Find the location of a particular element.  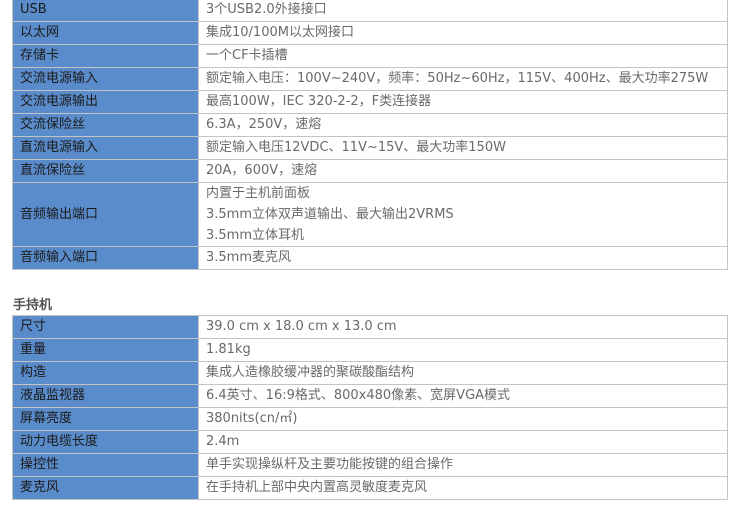

table-row: 屏幕亮度 380nits(cn/㎡) is located at coordinates (370, 419).